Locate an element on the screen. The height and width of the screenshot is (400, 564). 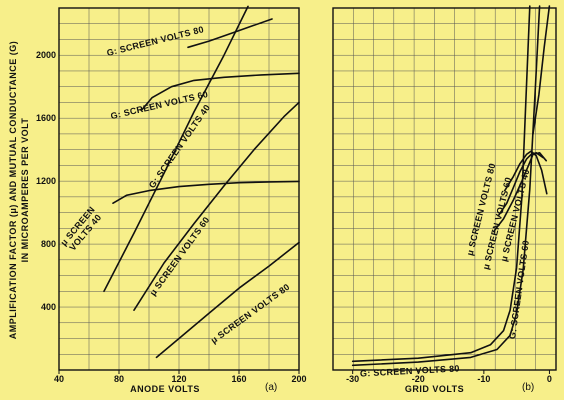
panel-b-x-tick-label: -20 is located at coordinates (418, 379).